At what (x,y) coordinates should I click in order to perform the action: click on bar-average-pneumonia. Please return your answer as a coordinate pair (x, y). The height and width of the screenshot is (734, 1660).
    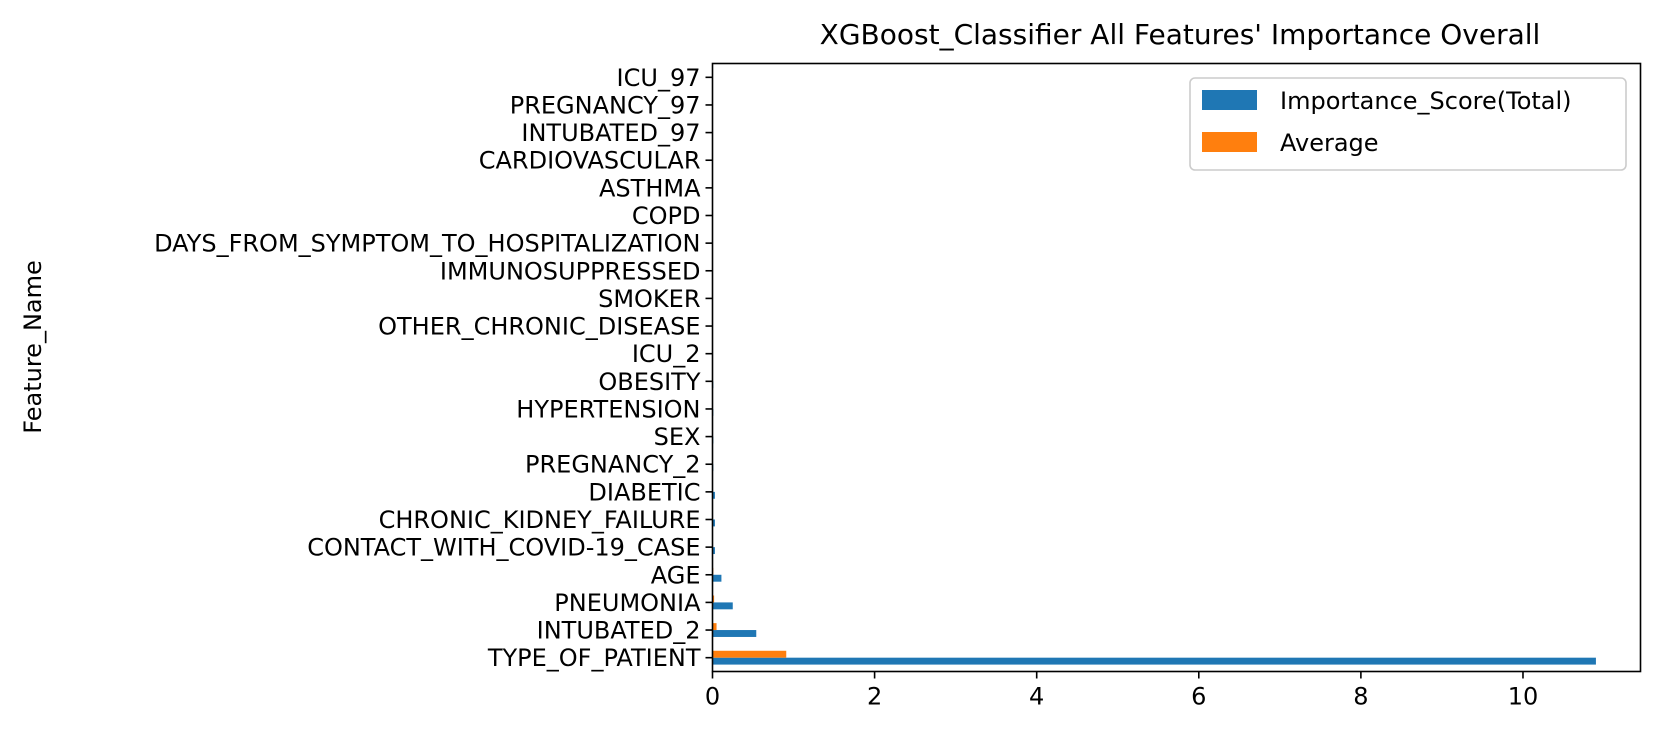
    Looking at the image, I should click on (713, 599).